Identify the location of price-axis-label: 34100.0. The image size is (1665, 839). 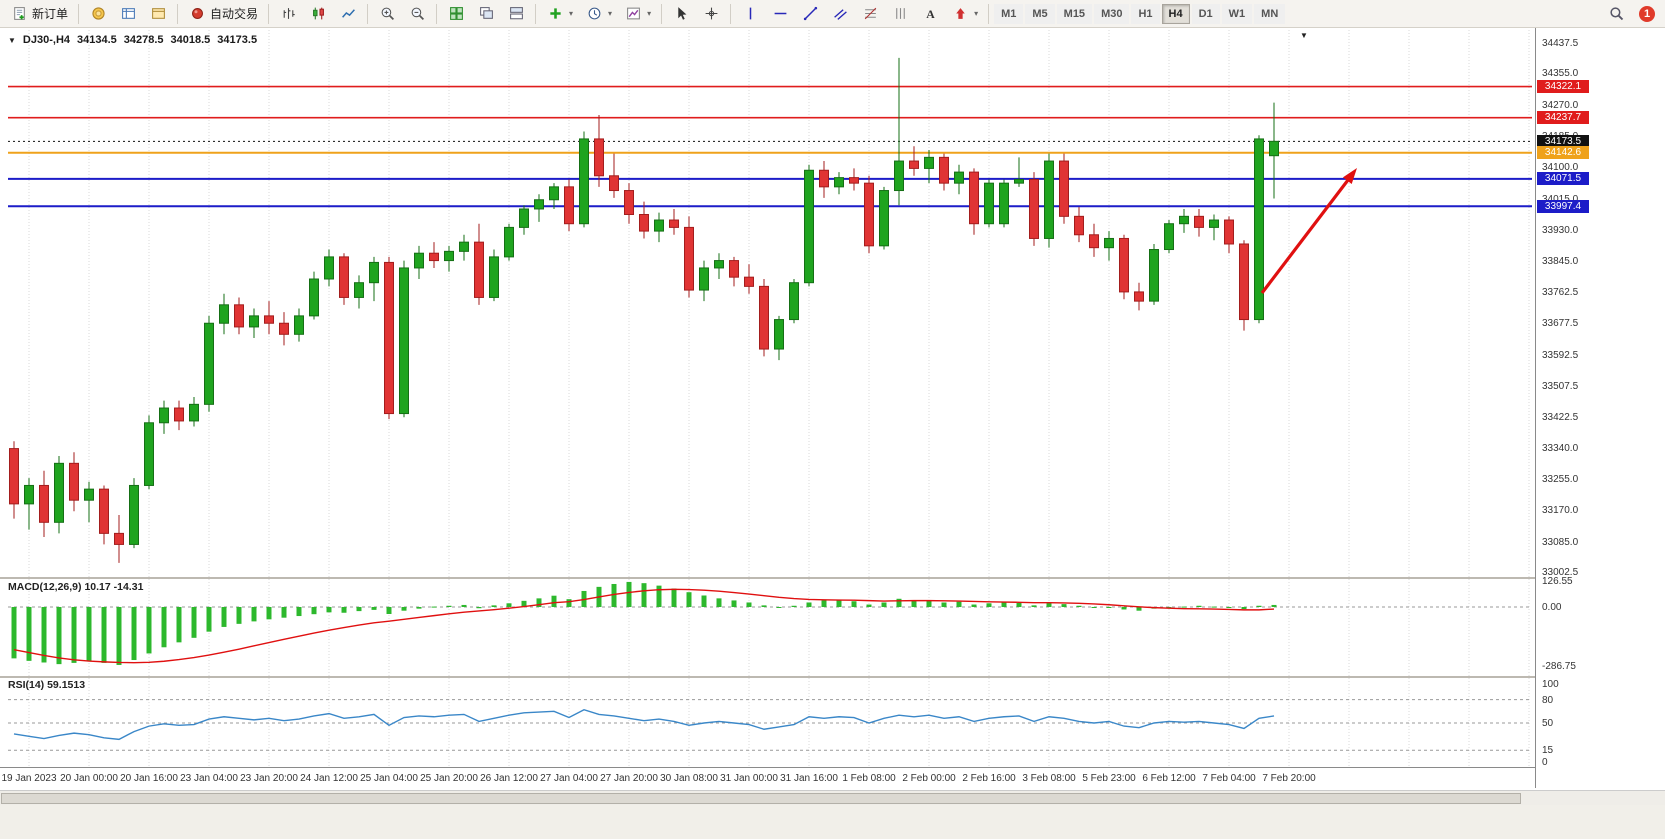
(1560, 168).